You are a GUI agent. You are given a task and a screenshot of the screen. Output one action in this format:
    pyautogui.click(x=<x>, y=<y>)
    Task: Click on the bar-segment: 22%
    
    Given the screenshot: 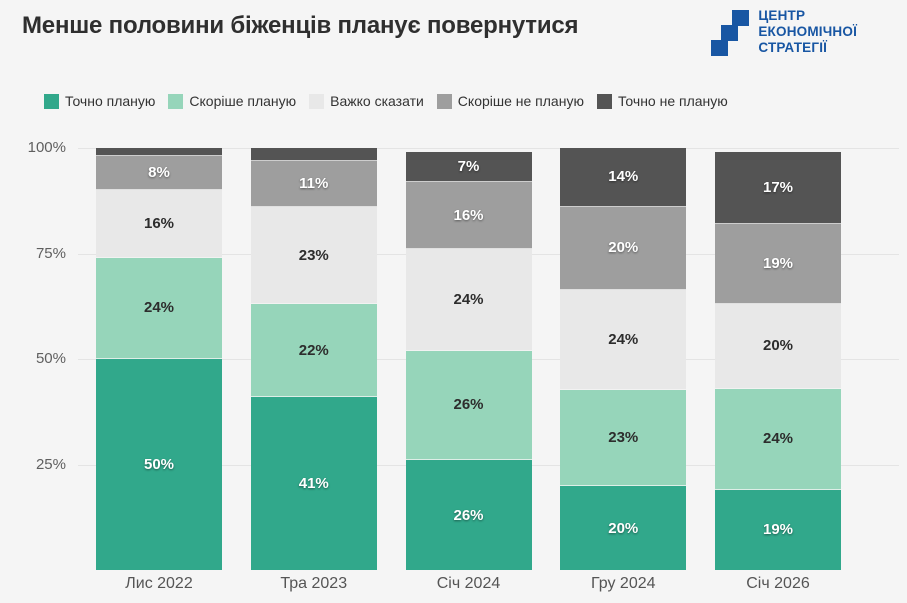 What is the action you would take?
    pyautogui.click(x=313, y=350)
    